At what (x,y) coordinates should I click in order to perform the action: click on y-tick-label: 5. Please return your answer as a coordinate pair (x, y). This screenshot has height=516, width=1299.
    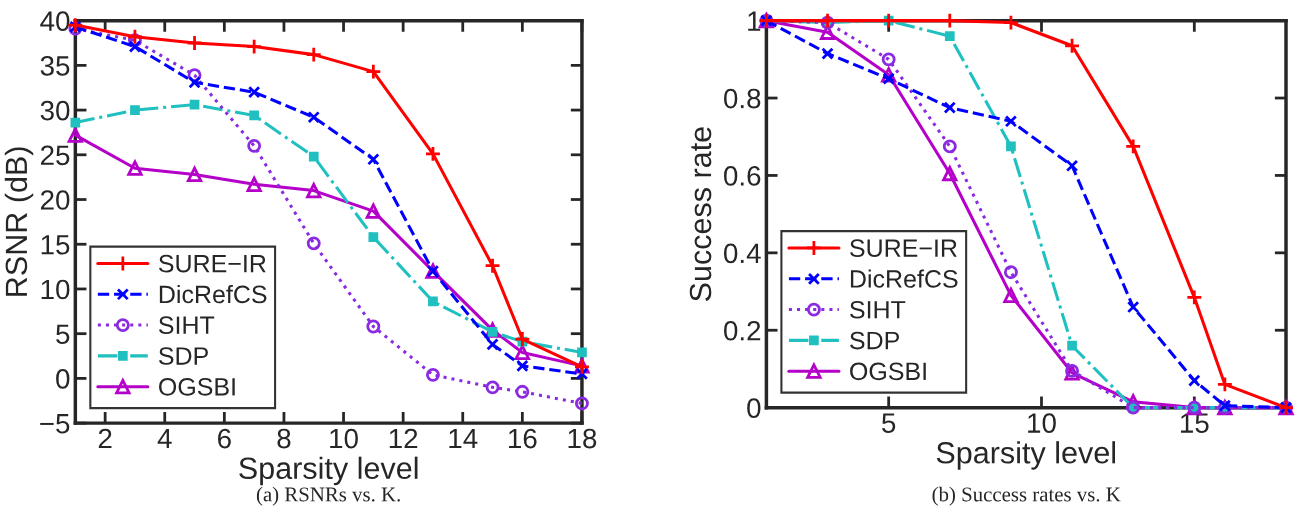
    Looking at the image, I should click on (63, 334).